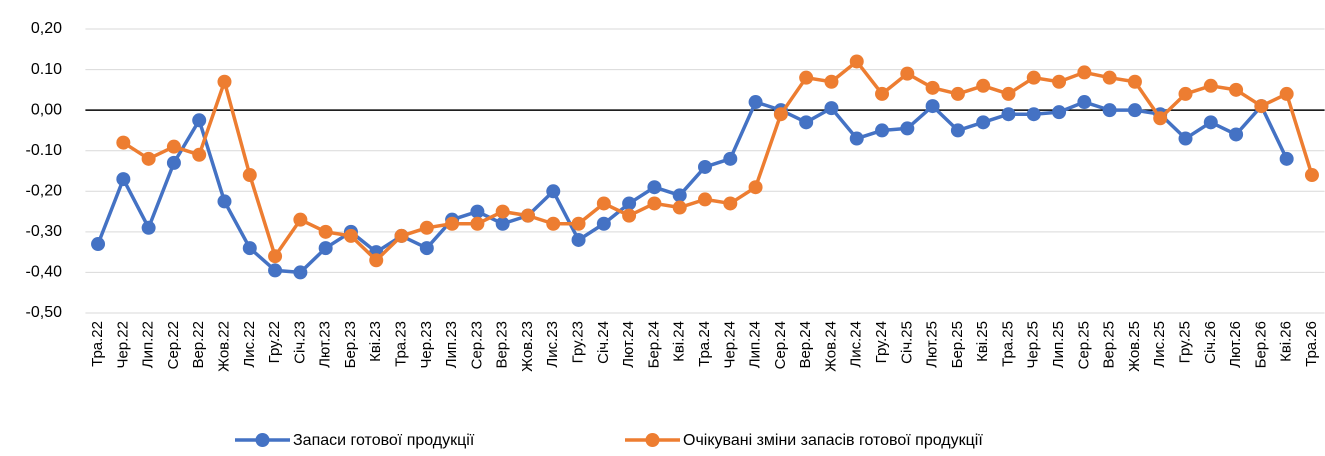 The width and height of the screenshot is (1325, 456). What do you see at coordinates (148, 344) in the screenshot?
I see `x-tick-label: Лип.22` at bounding box center [148, 344].